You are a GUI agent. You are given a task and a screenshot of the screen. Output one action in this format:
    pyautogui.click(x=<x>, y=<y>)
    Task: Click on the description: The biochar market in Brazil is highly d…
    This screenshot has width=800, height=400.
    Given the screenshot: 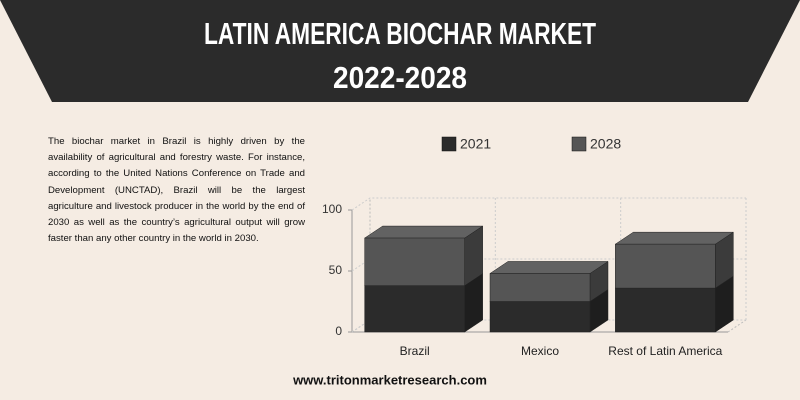 What is the action you would take?
    pyautogui.click(x=176, y=190)
    